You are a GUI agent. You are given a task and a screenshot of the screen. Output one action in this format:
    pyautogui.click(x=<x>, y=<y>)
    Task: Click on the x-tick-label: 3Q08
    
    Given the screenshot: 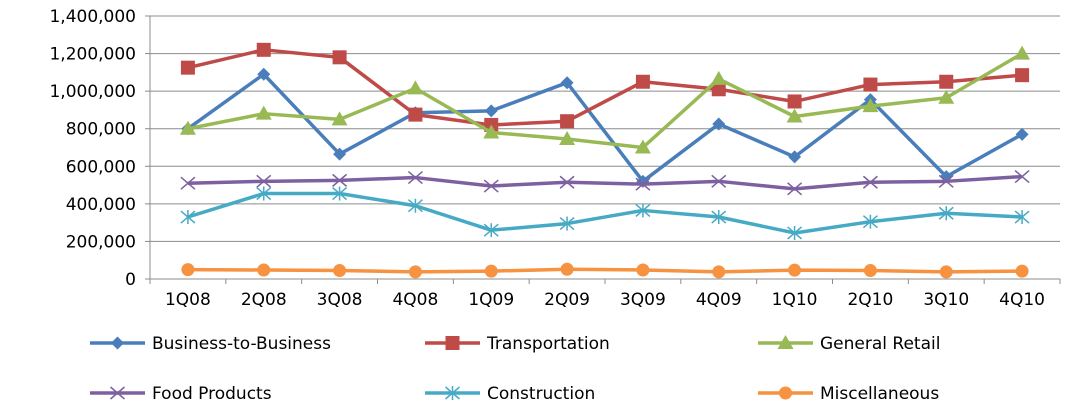 What is the action you would take?
    pyautogui.click(x=340, y=300)
    